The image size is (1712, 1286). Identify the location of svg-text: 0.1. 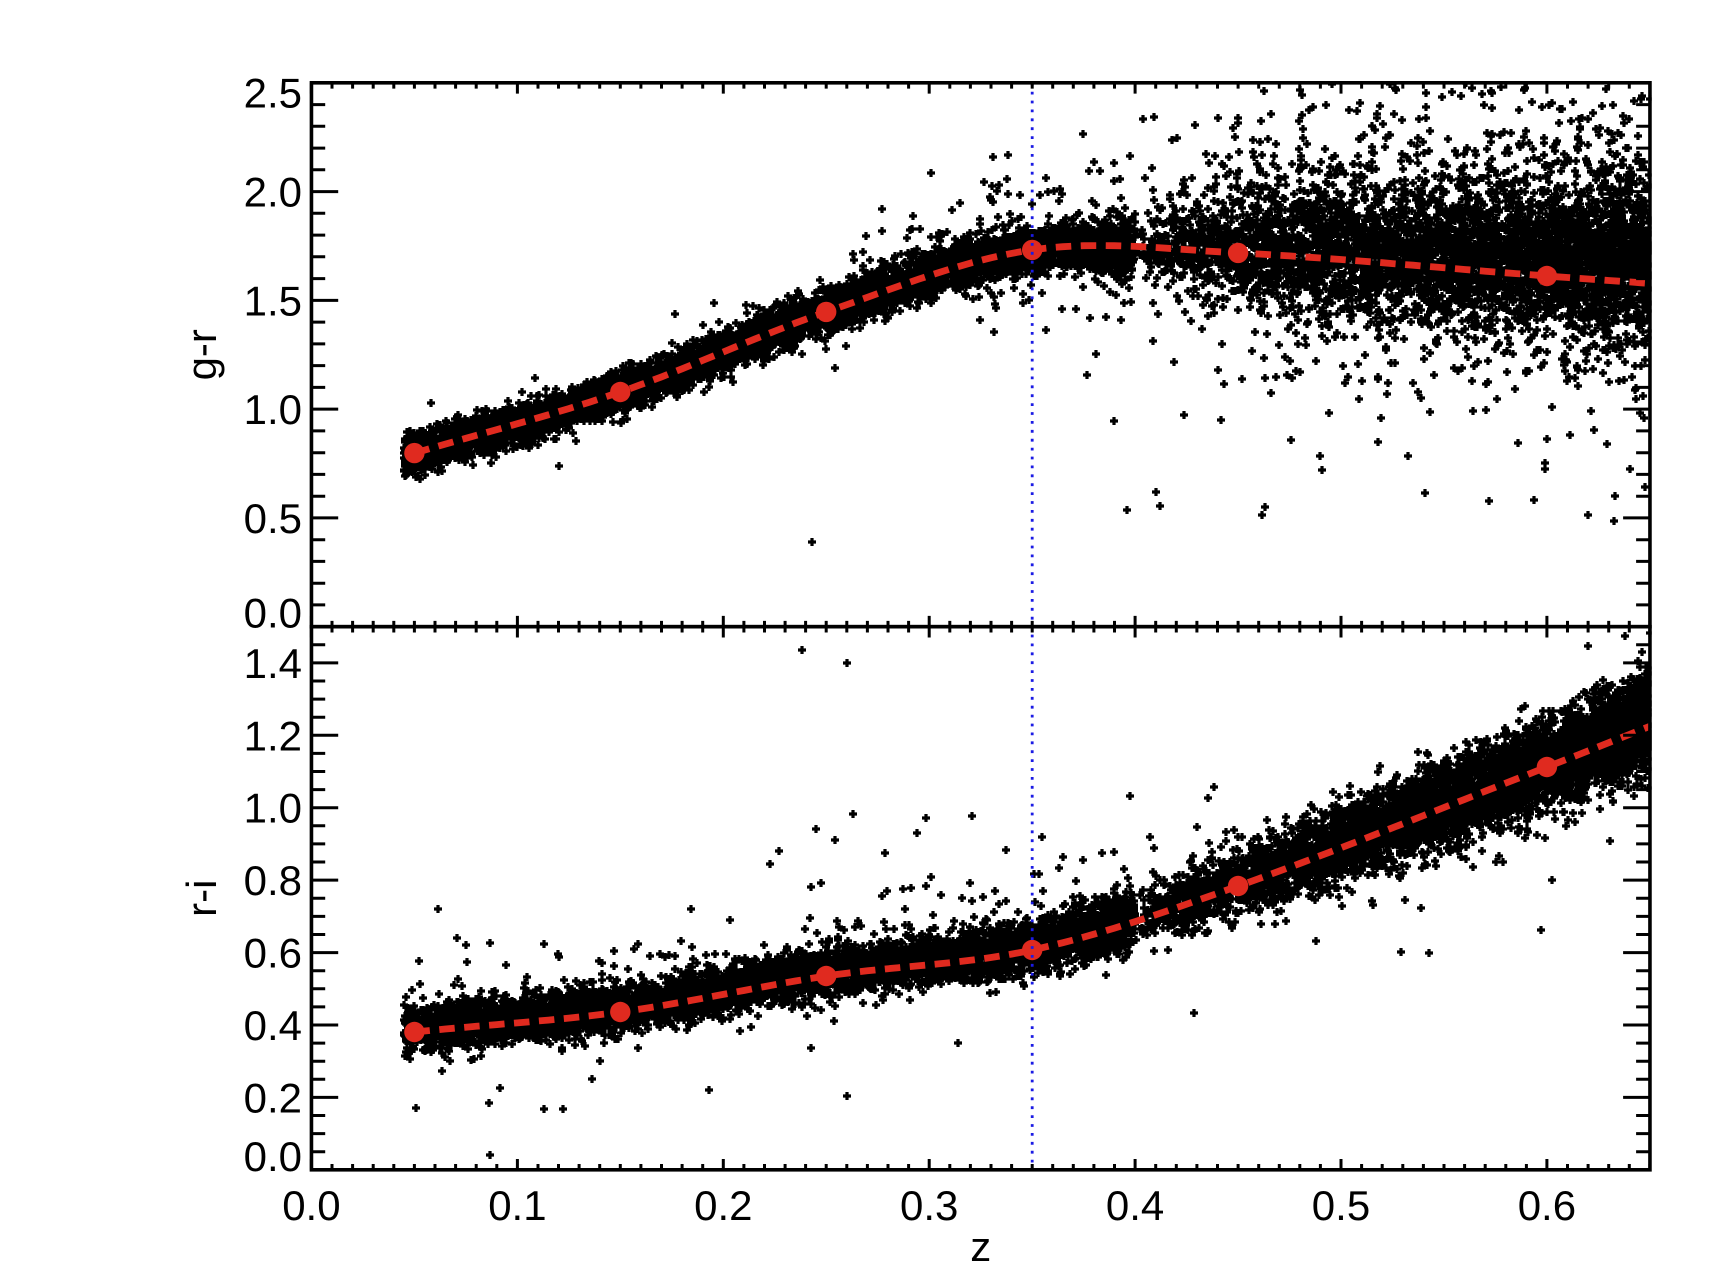
(517, 1205).